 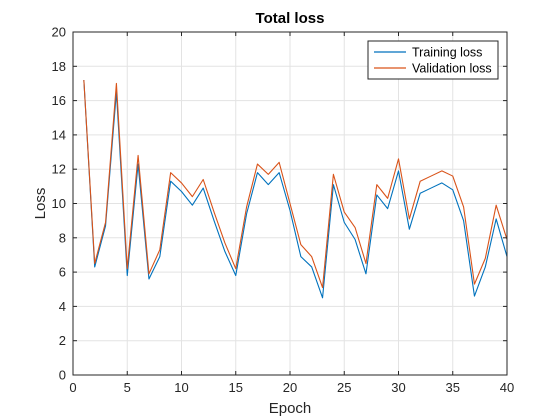 I want to click on y-tick-label: 12, so click(x=59, y=169).